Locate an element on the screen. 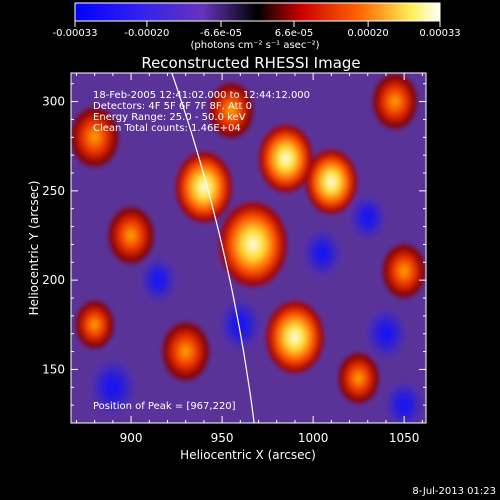 This screenshot has width=500, height=500. footer-timestamp: 8-Jul-2013 01:23 is located at coordinates (454, 491).